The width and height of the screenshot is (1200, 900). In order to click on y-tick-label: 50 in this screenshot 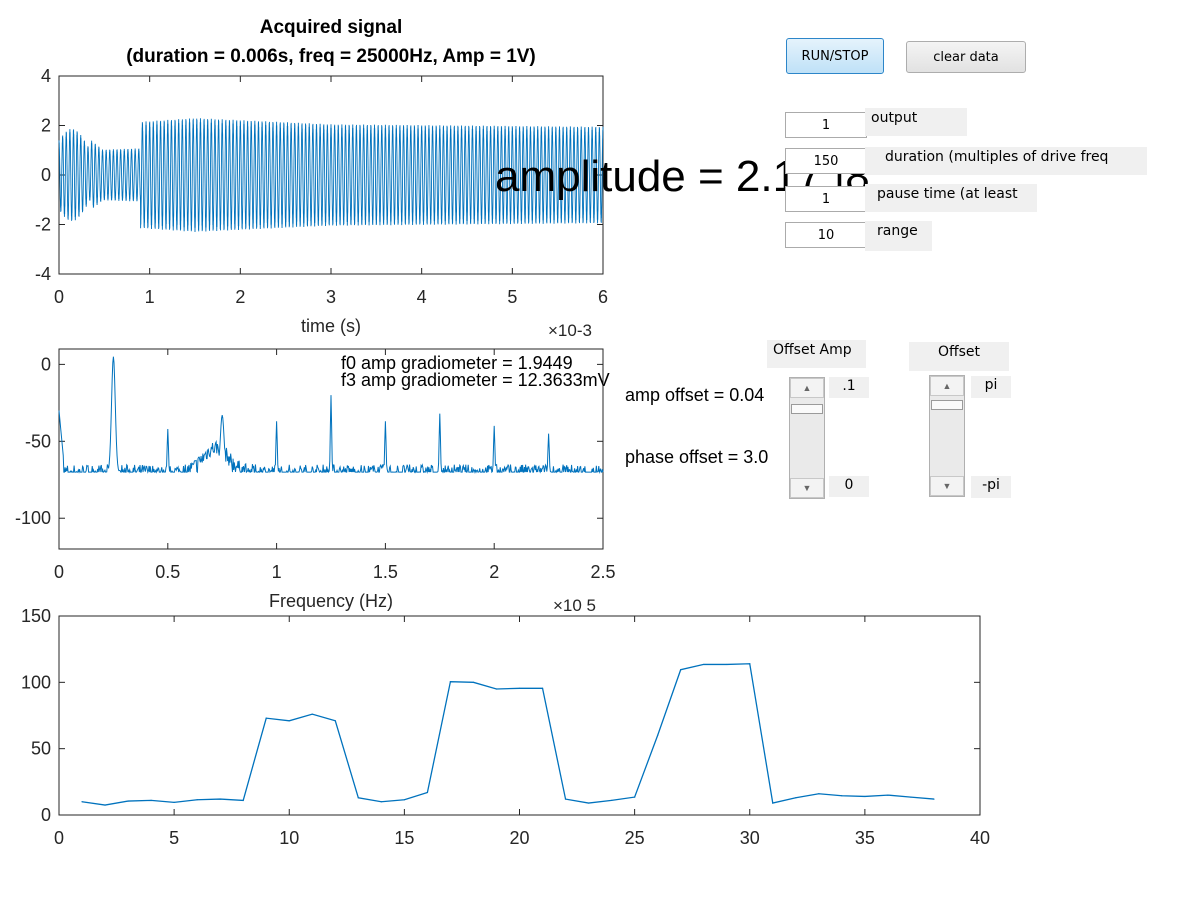, I will do `click(41, 749)`.